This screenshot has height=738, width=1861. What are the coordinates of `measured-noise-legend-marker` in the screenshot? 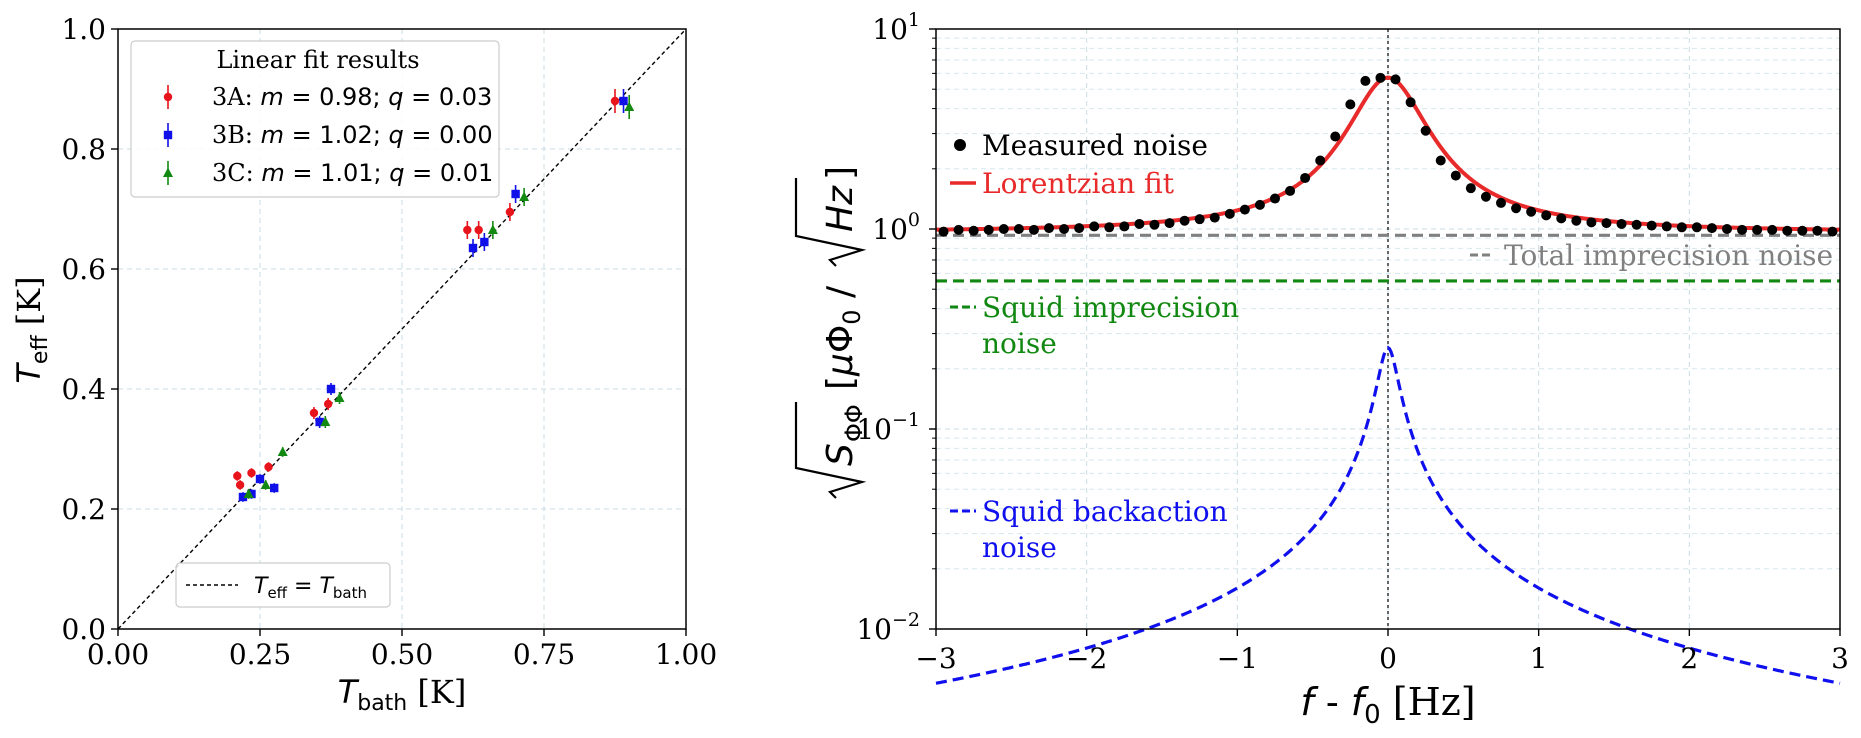 It's located at (960, 145).